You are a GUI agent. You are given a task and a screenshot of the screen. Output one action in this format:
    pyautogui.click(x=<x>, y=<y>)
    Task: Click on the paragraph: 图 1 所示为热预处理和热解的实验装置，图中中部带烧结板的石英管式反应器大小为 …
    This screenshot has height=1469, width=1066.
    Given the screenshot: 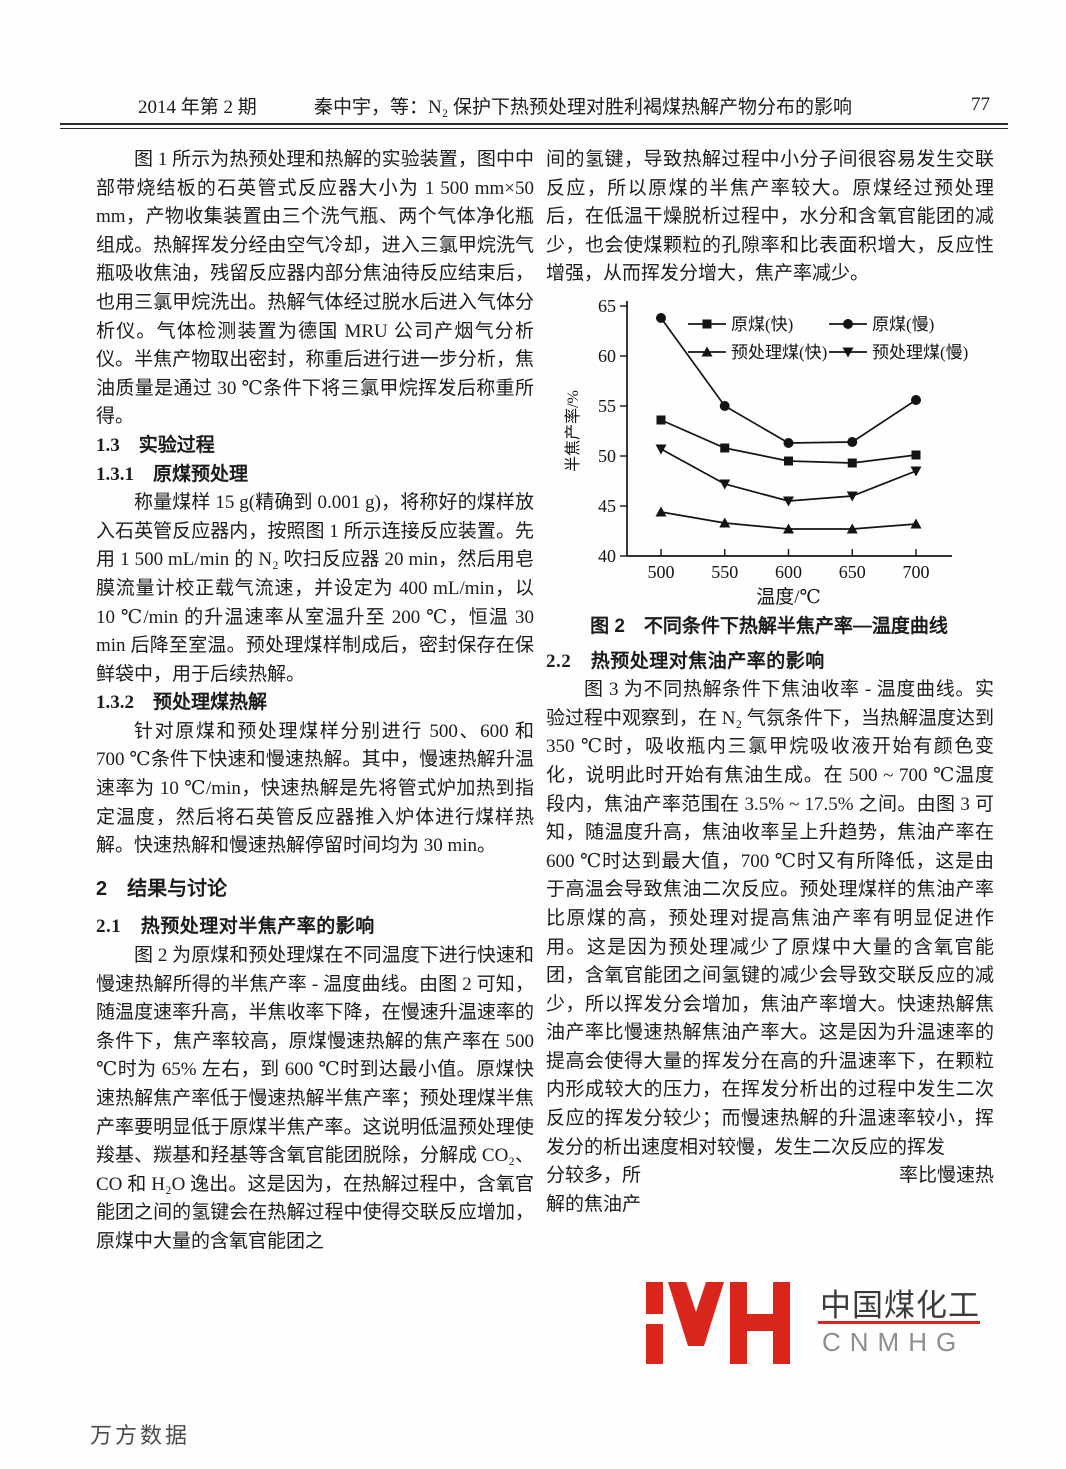 What is the action you would take?
    pyautogui.click(x=315, y=288)
    